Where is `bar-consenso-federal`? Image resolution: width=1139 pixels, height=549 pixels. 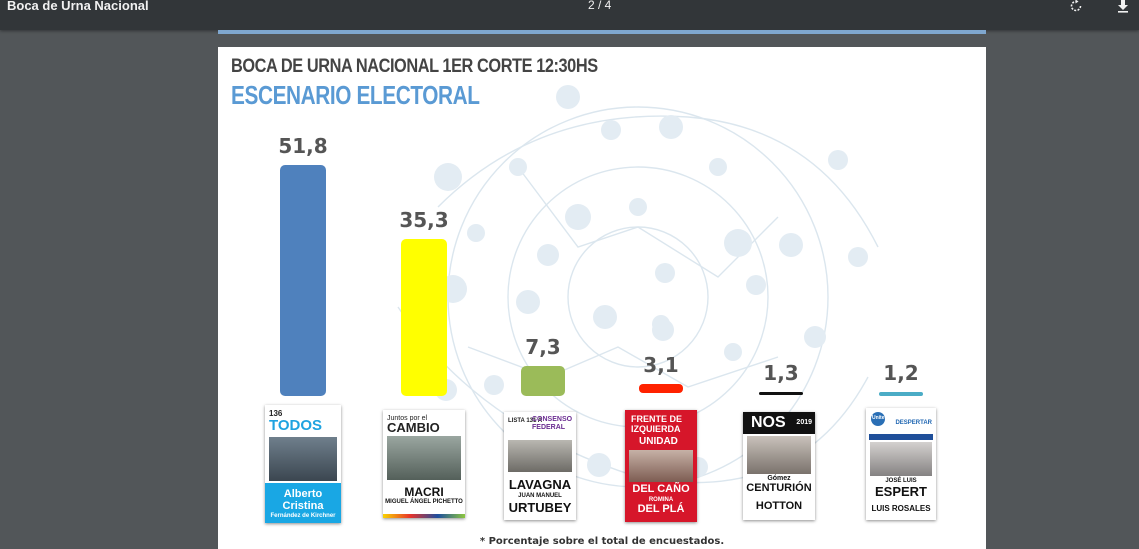 bar-consenso-federal is located at coordinates (543, 381).